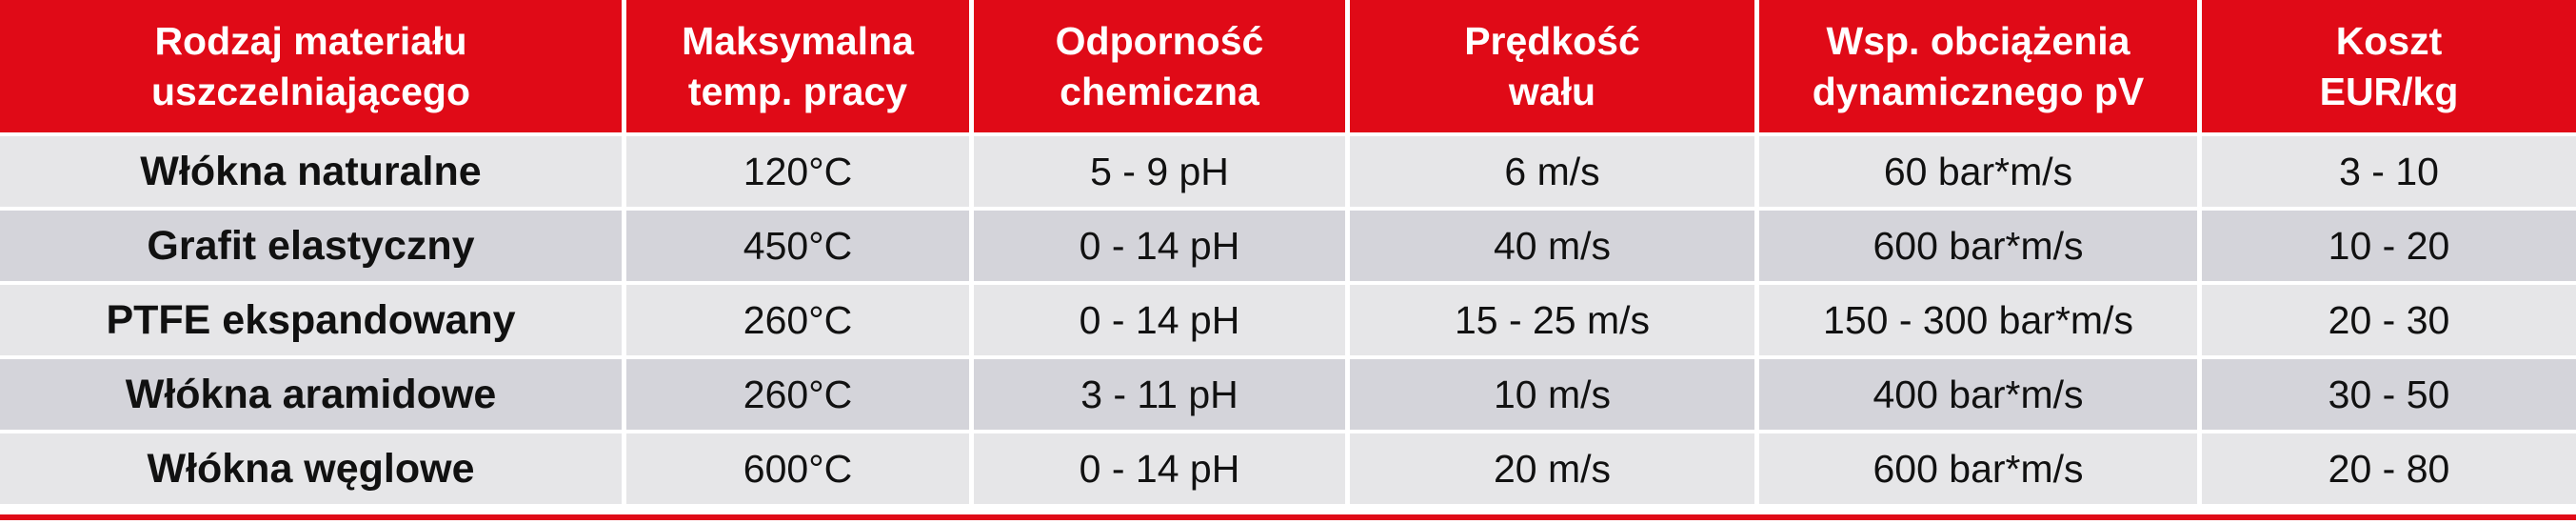  What do you see at coordinates (1552, 66) in the screenshot?
I see `header-shaft-speed: Prędkość wału` at bounding box center [1552, 66].